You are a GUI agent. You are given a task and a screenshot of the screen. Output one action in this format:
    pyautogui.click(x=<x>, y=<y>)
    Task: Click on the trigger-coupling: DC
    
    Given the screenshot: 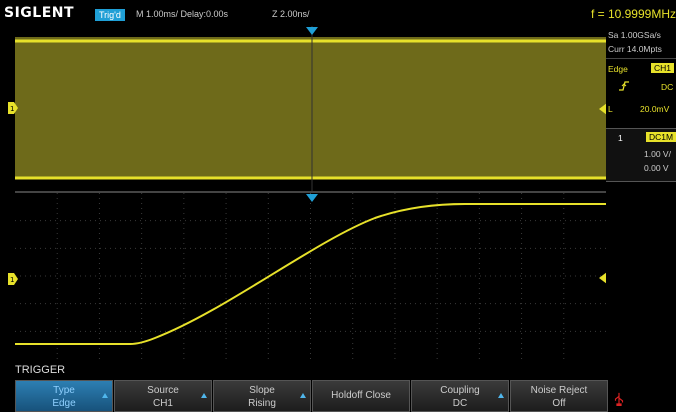 What is the action you would take?
    pyautogui.click(x=667, y=87)
    